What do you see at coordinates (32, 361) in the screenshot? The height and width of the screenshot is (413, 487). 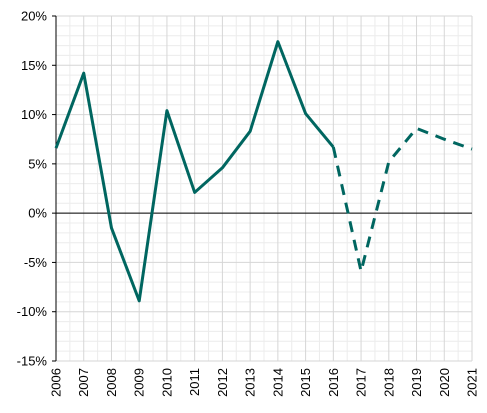 I see `y-tick-label: -15%` at bounding box center [32, 361].